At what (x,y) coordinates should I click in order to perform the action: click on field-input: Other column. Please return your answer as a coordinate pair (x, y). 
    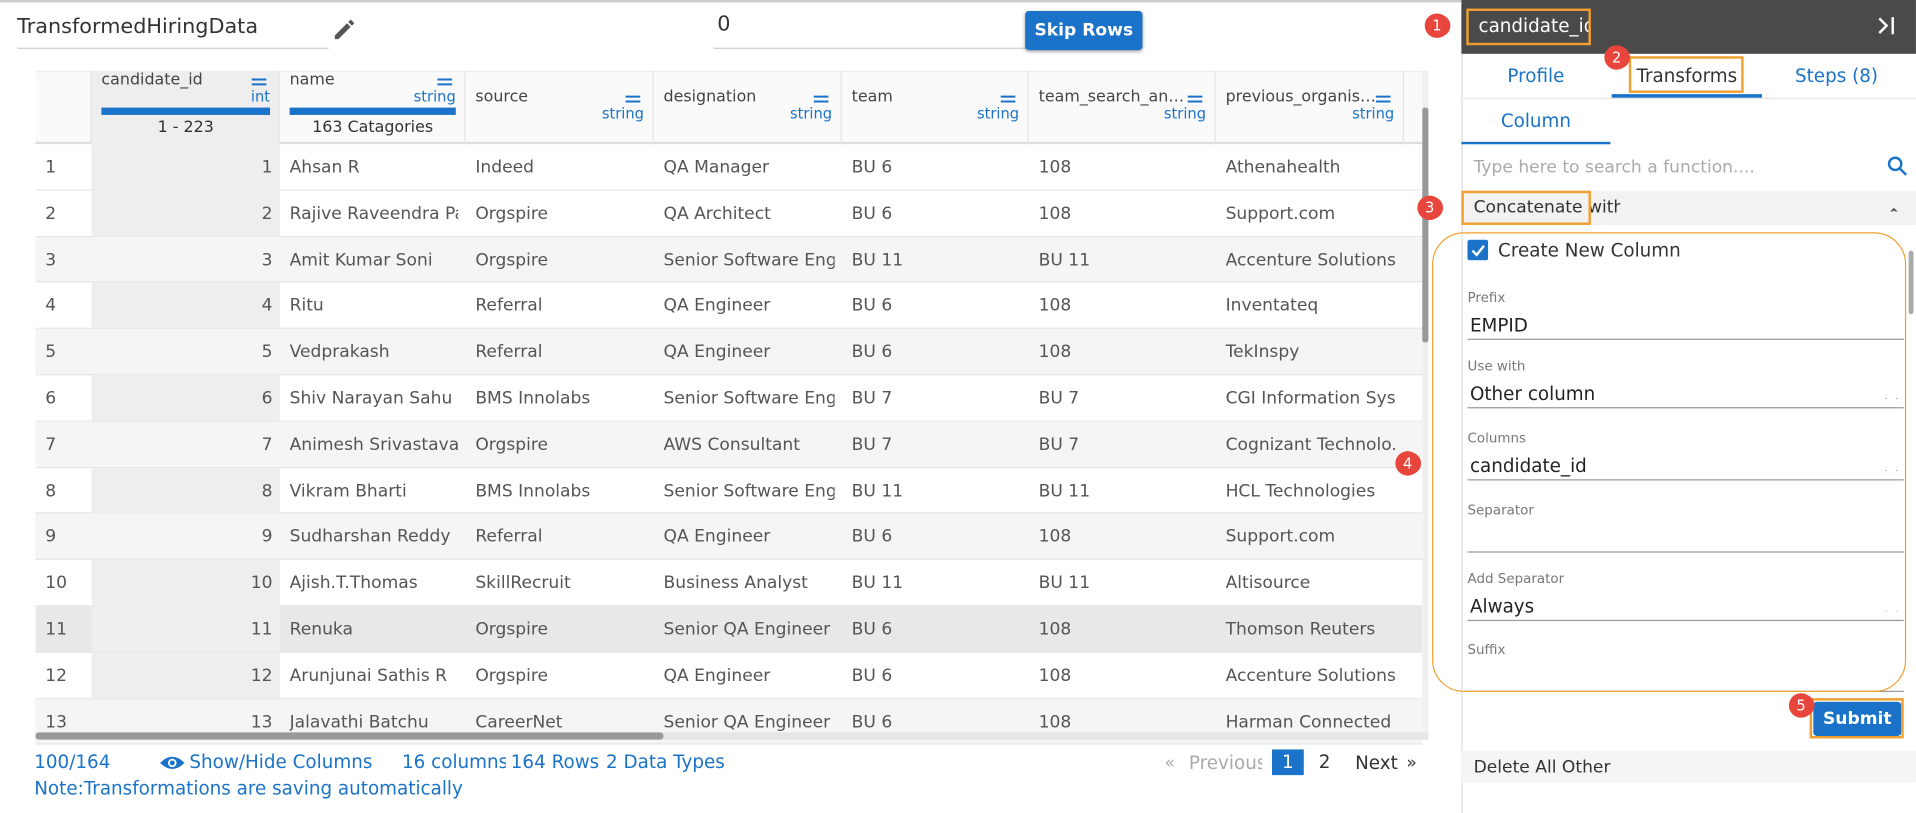
    Looking at the image, I should click on (1685, 394).